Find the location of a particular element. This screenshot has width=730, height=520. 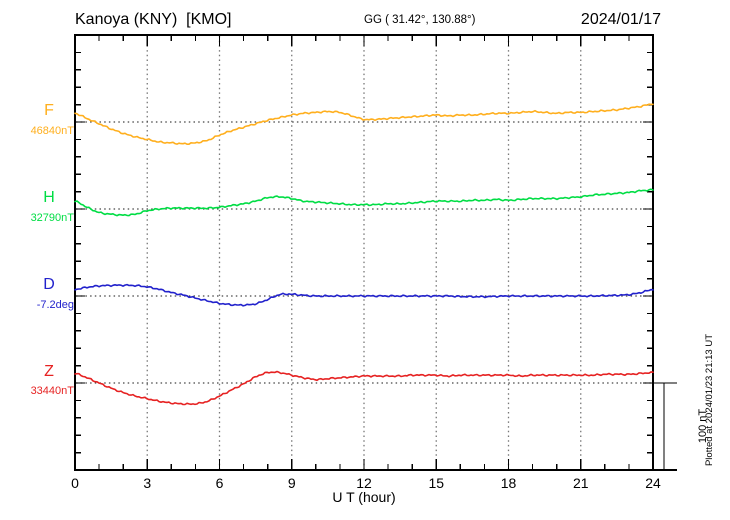

x-tick-label: 18 is located at coordinates (509, 483).